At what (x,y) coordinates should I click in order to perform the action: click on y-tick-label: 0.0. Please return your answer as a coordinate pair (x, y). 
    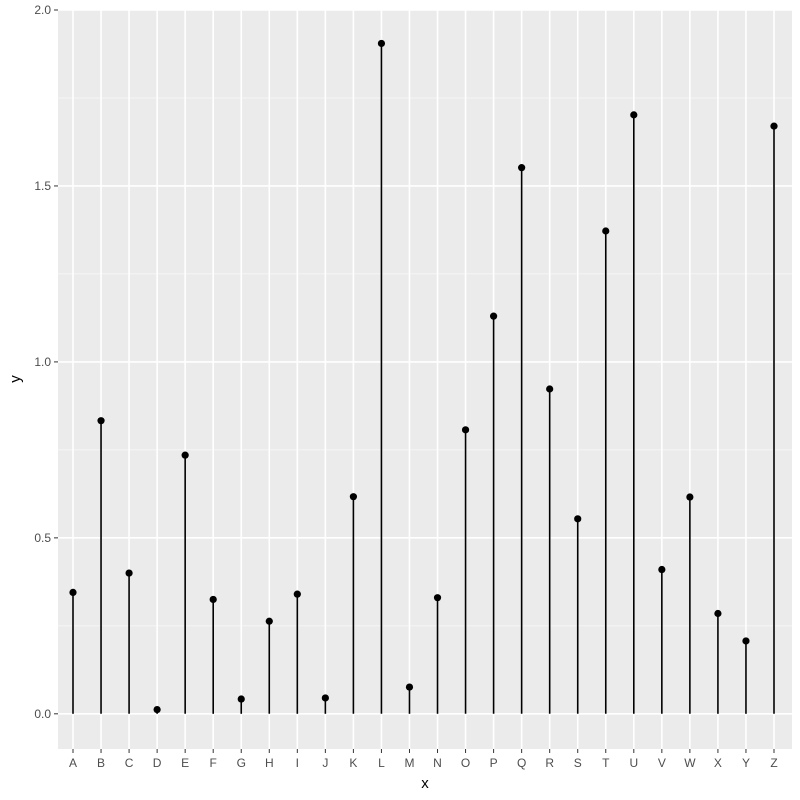
    Looking at the image, I should click on (42, 714).